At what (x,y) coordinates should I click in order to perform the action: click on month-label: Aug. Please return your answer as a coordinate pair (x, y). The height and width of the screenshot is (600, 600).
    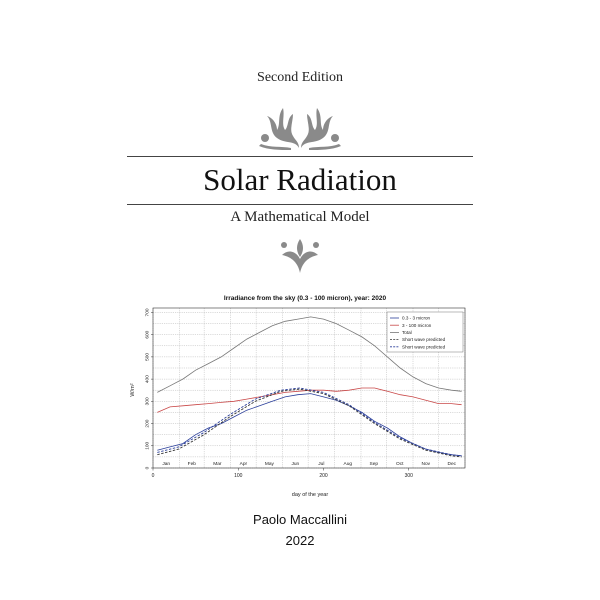
    Looking at the image, I should click on (348, 464).